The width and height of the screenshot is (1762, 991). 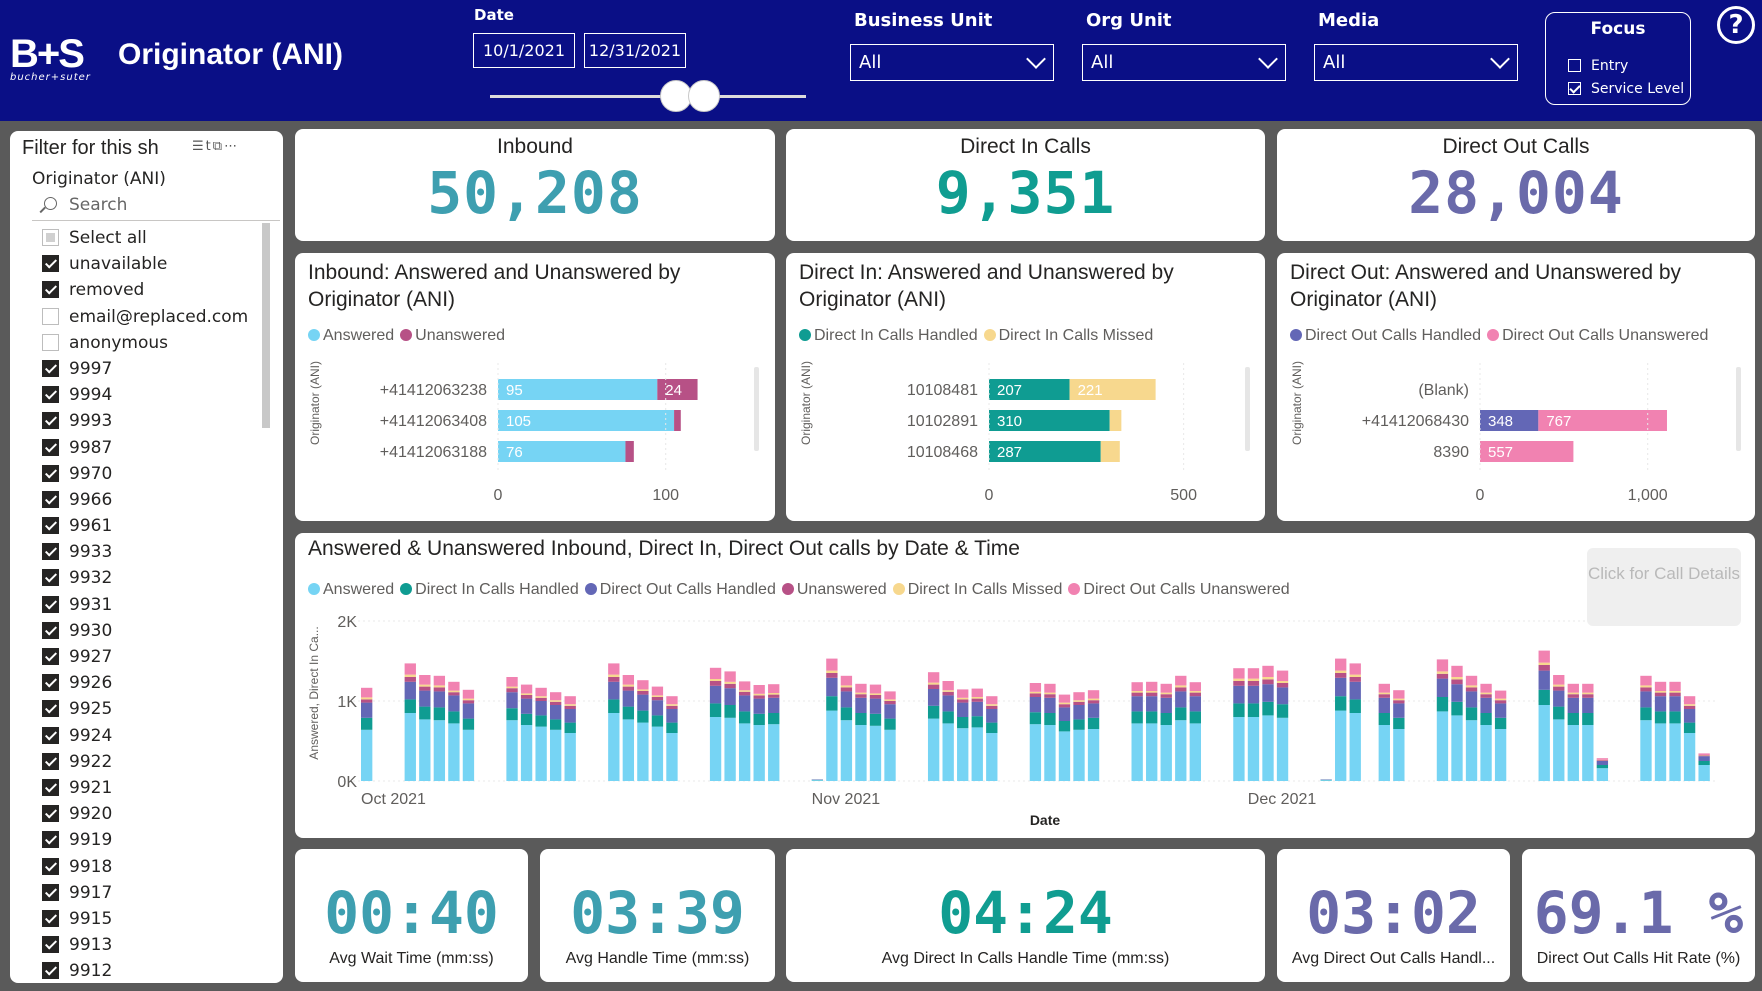 I want to click on chart-scrollbar, so click(x=1247, y=409).